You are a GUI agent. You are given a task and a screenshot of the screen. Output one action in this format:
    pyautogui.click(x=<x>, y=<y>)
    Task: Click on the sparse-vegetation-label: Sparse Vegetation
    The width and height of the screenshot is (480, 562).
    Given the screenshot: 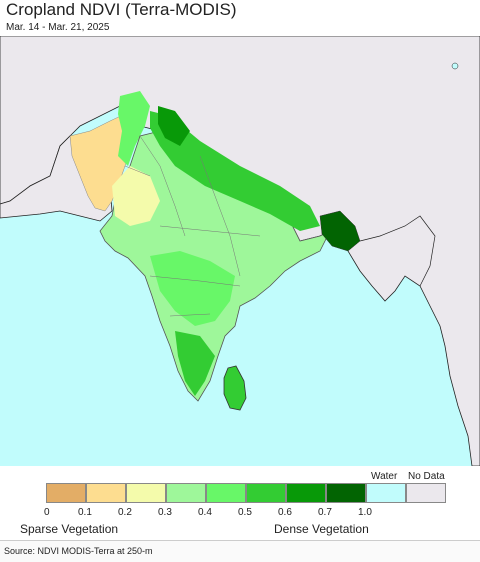 What is the action you would take?
    pyautogui.click(x=69, y=529)
    